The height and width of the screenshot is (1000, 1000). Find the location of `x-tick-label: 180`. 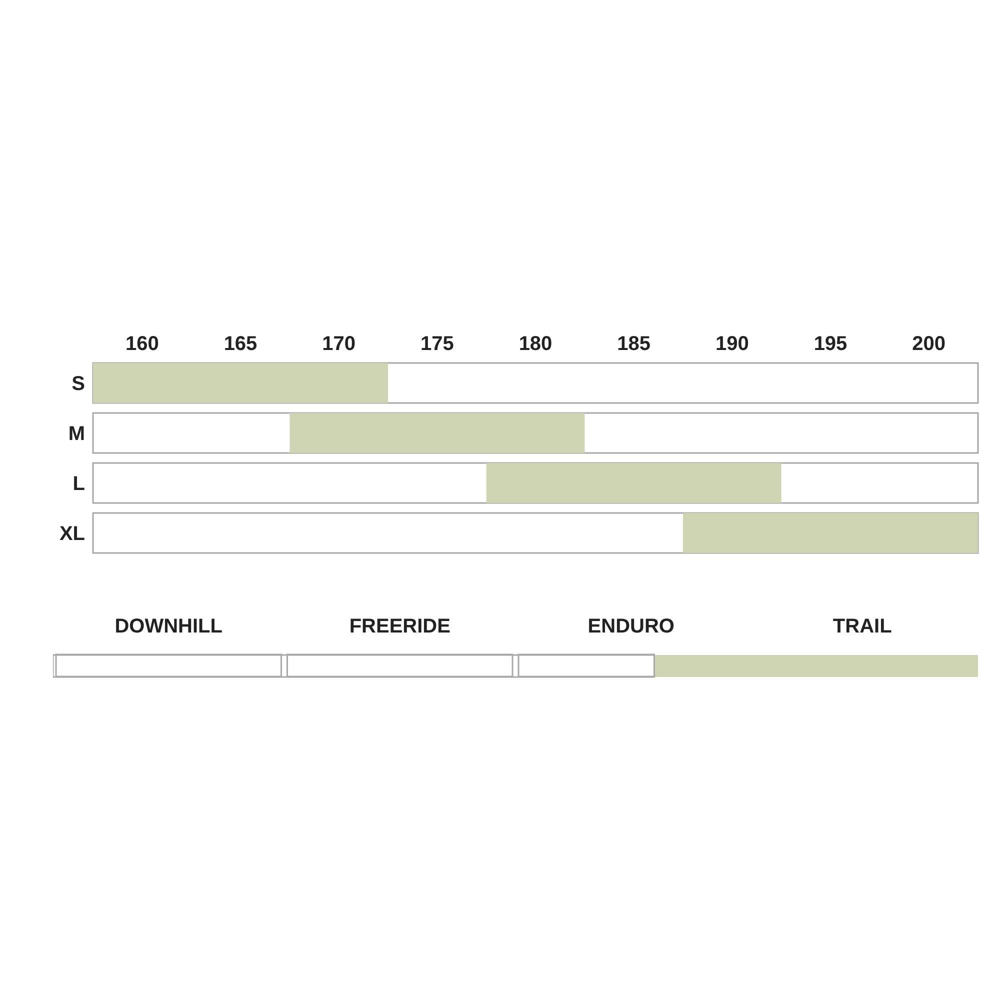

x-tick-label: 180 is located at coordinates (535, 344).